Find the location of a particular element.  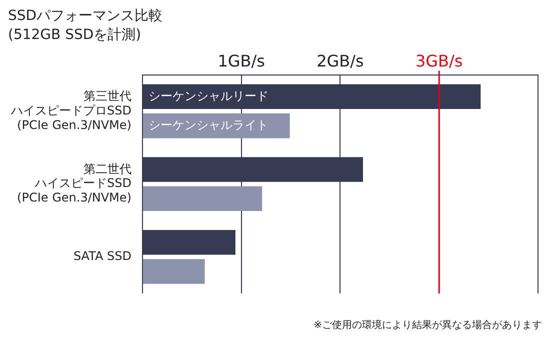

x-tick-label: 2GB/s is located at coordinates (340, 60).